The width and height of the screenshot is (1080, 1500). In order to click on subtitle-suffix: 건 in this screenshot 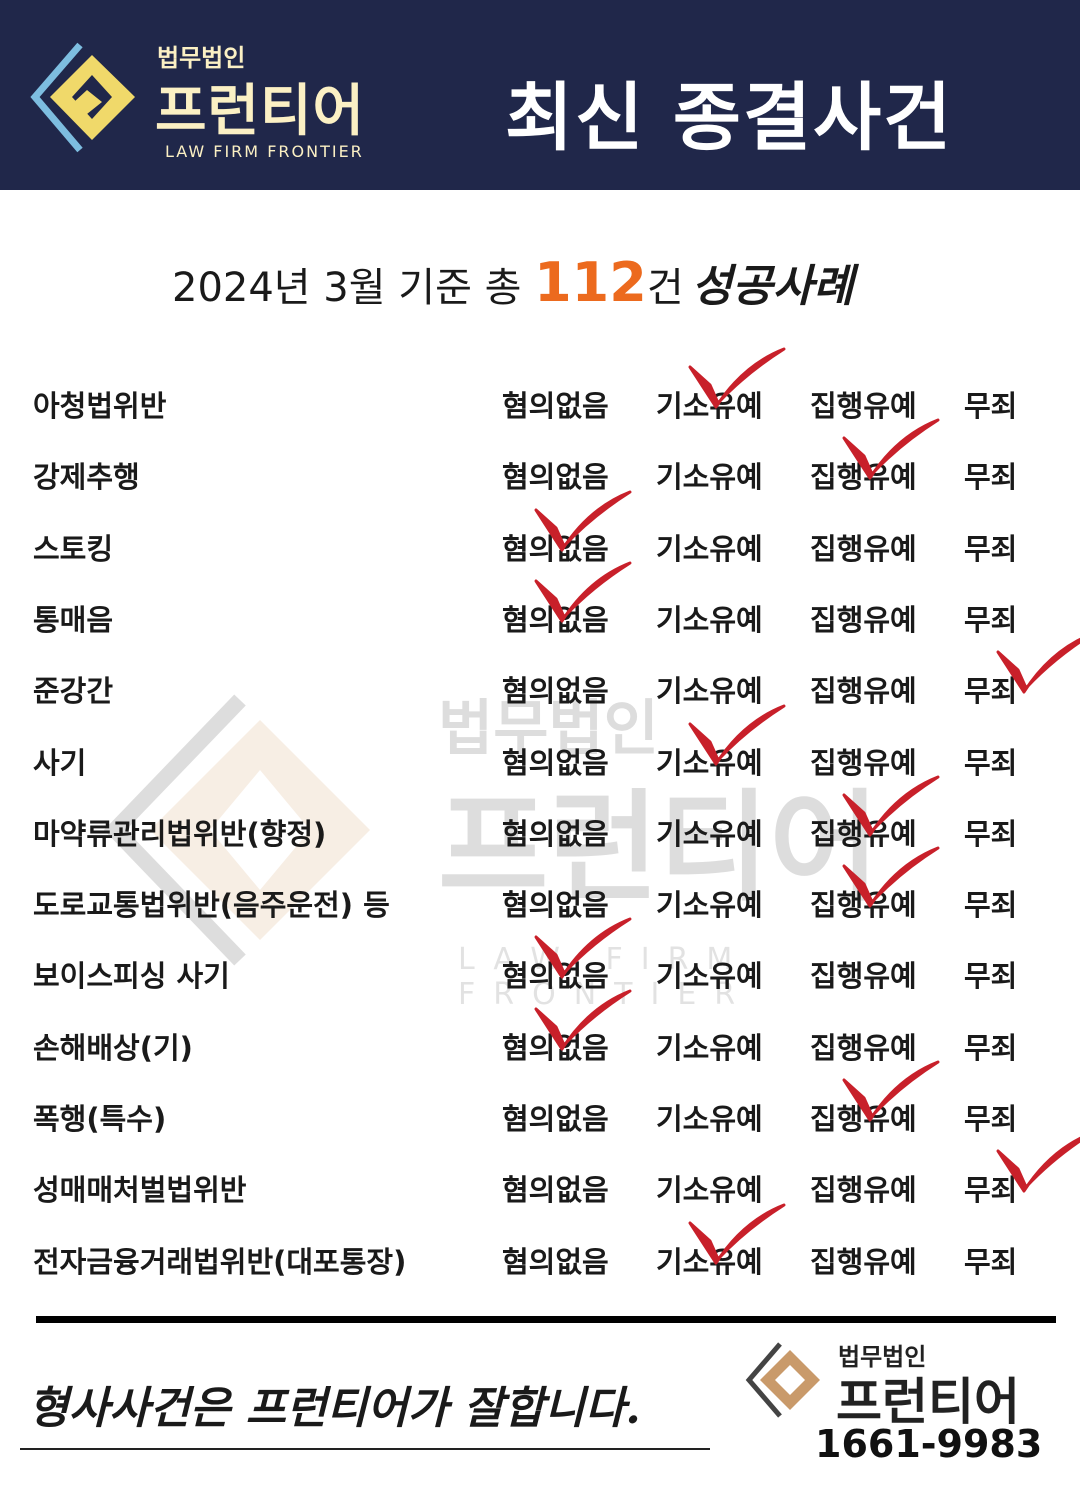, I will do `click(665, 288)`.